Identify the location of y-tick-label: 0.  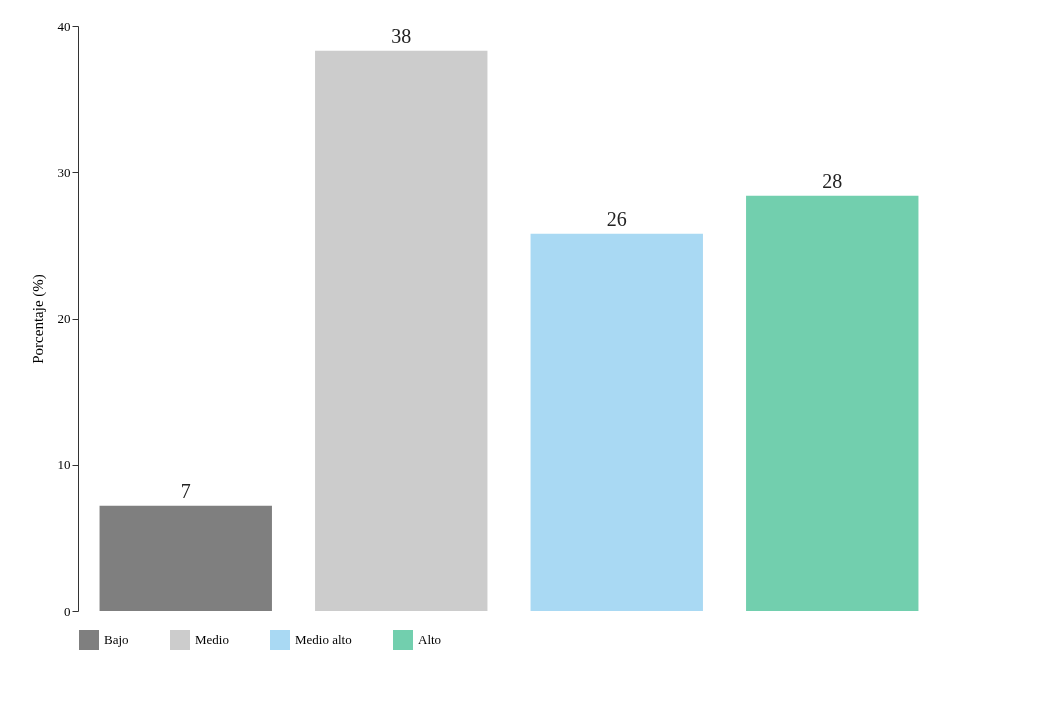
(67, 611).